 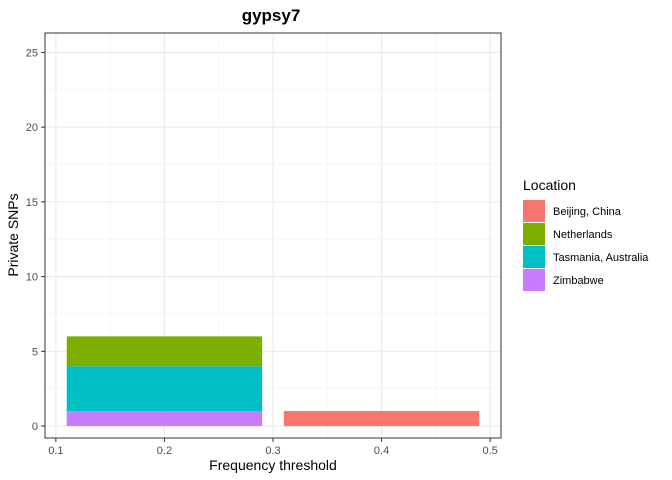 I want to click on x-tick-label: 0.1, so click(x=55, y=451).